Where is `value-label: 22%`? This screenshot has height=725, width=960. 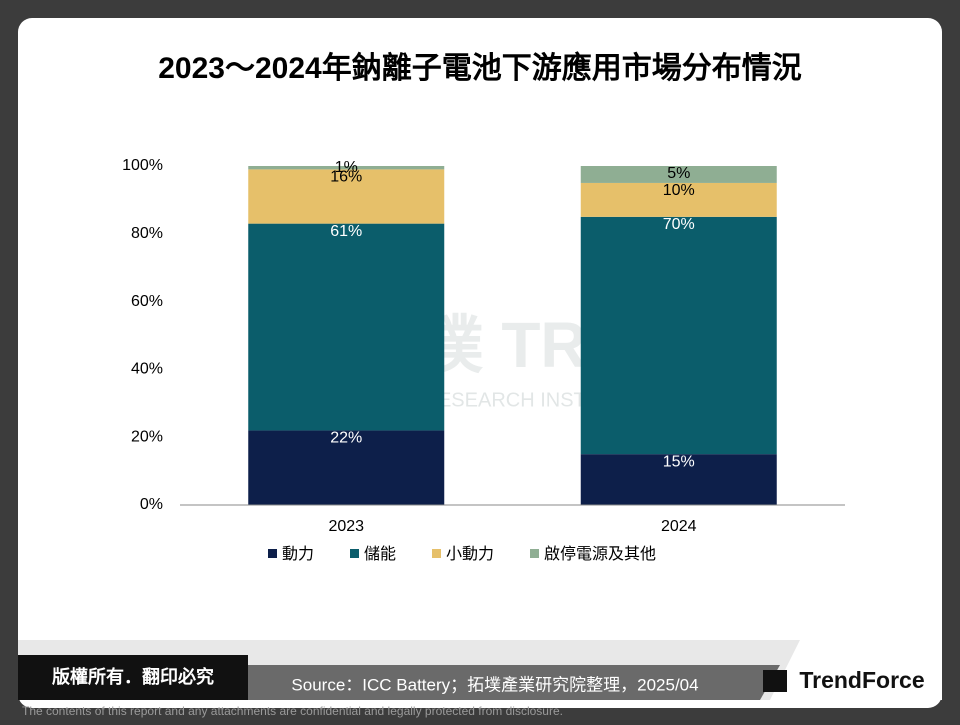
value-label: 22% is located at coordinates (346, 438).